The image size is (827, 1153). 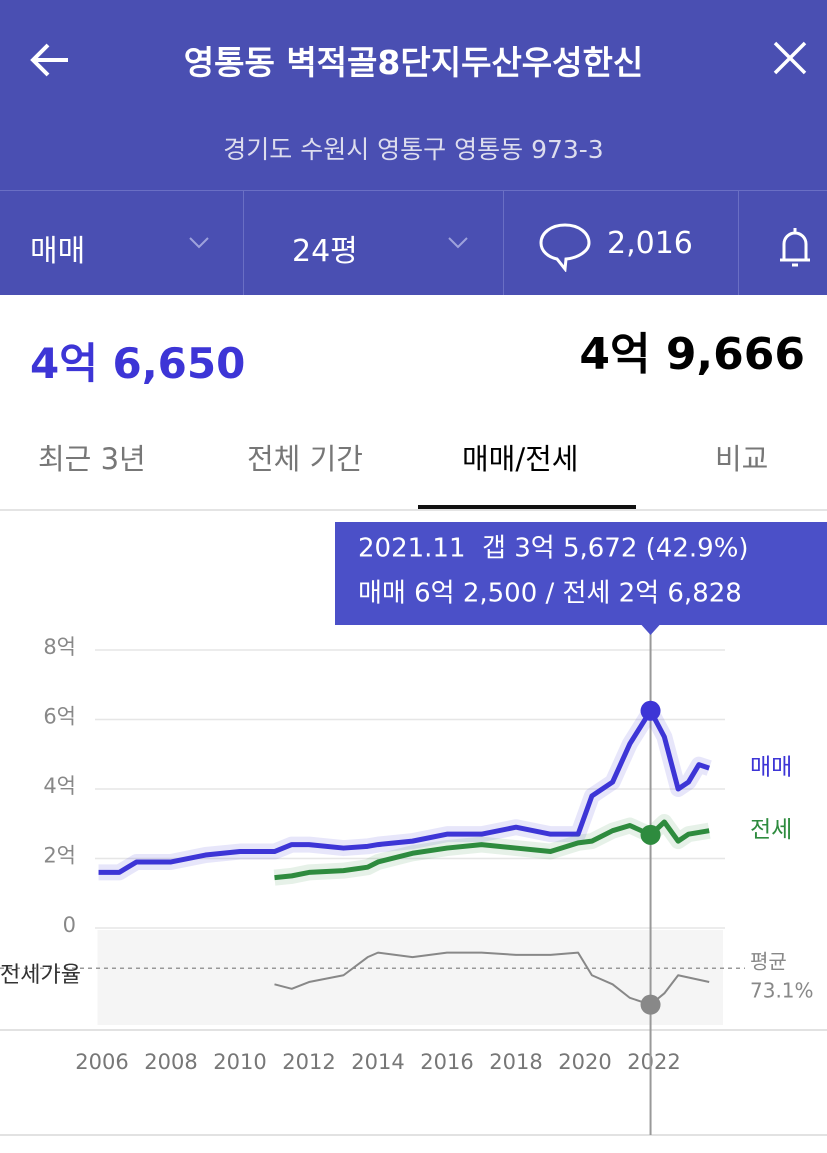 I want to click on close-button, so click(x=790, y=58).